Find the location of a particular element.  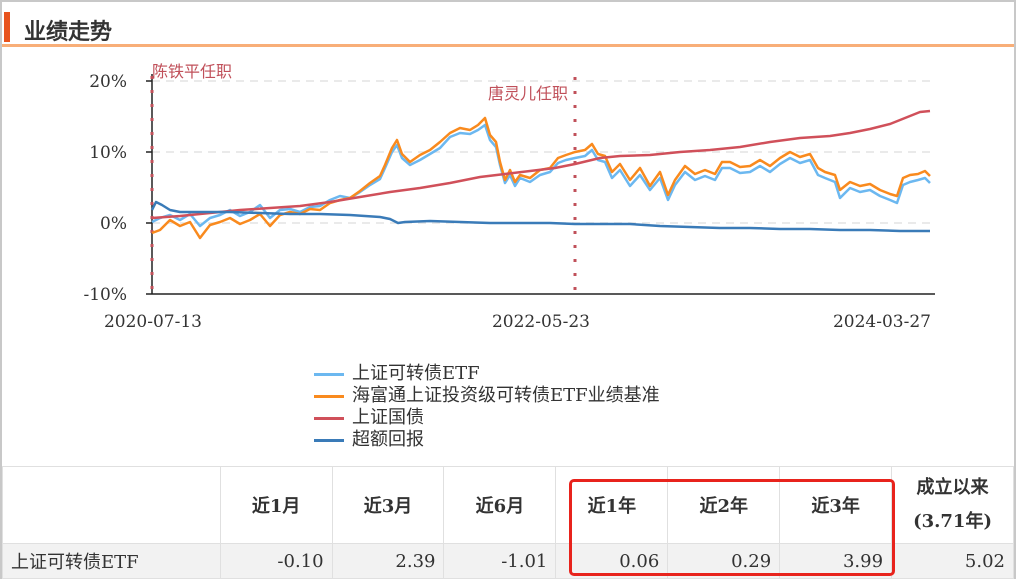

row-name: 上证可转债ETF is located at coordinates (111, 561).